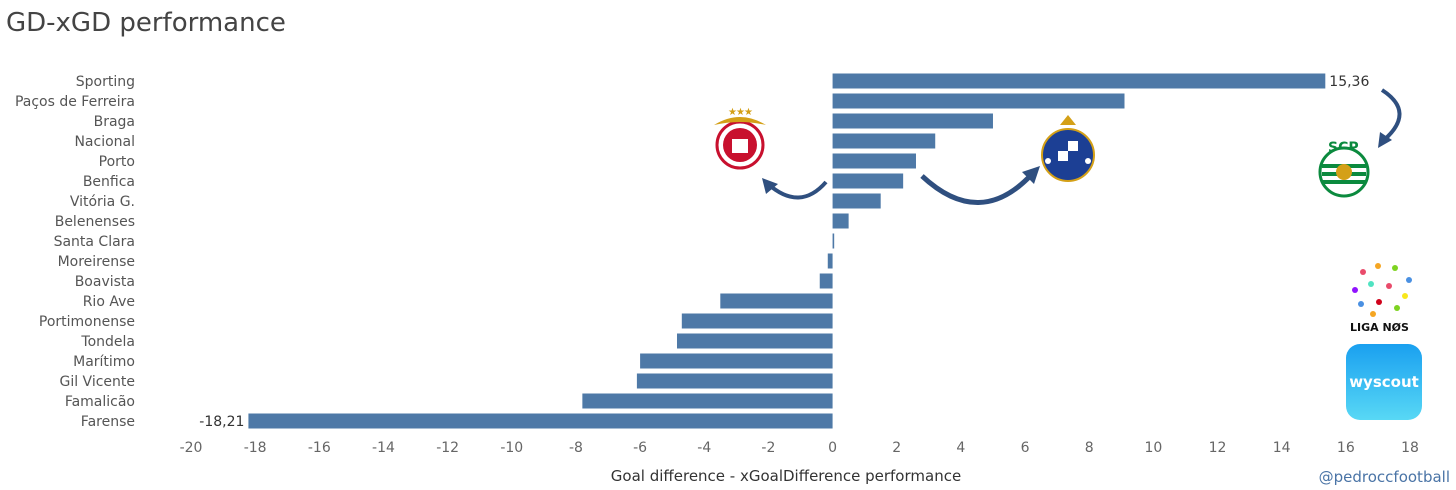 The height and width of the screenshot is (490, 1456). Describe the element at coordinates (1025, 448) in the screenshot. I see `x-tick-label: 6` at that location.